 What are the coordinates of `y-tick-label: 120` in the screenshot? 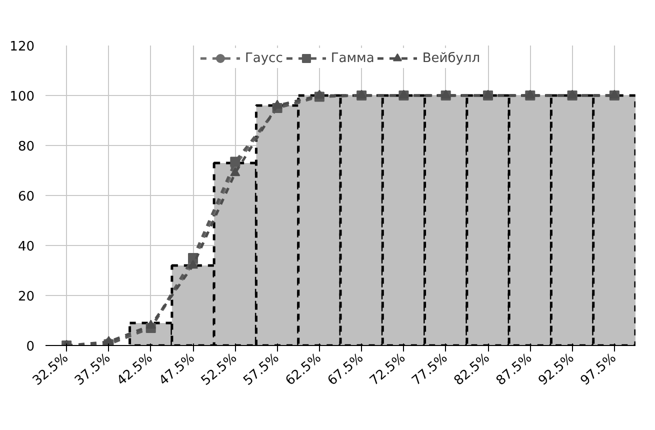 It's located at (22, 47).